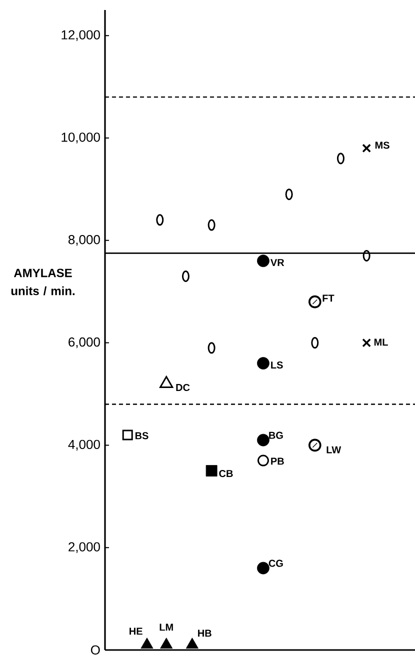 This screenshot has height=660, width=415. Describe the element at coordinates (43, 282) in the screenshot. I see `y-axis-title: AMYLASE units / min.` at that location.